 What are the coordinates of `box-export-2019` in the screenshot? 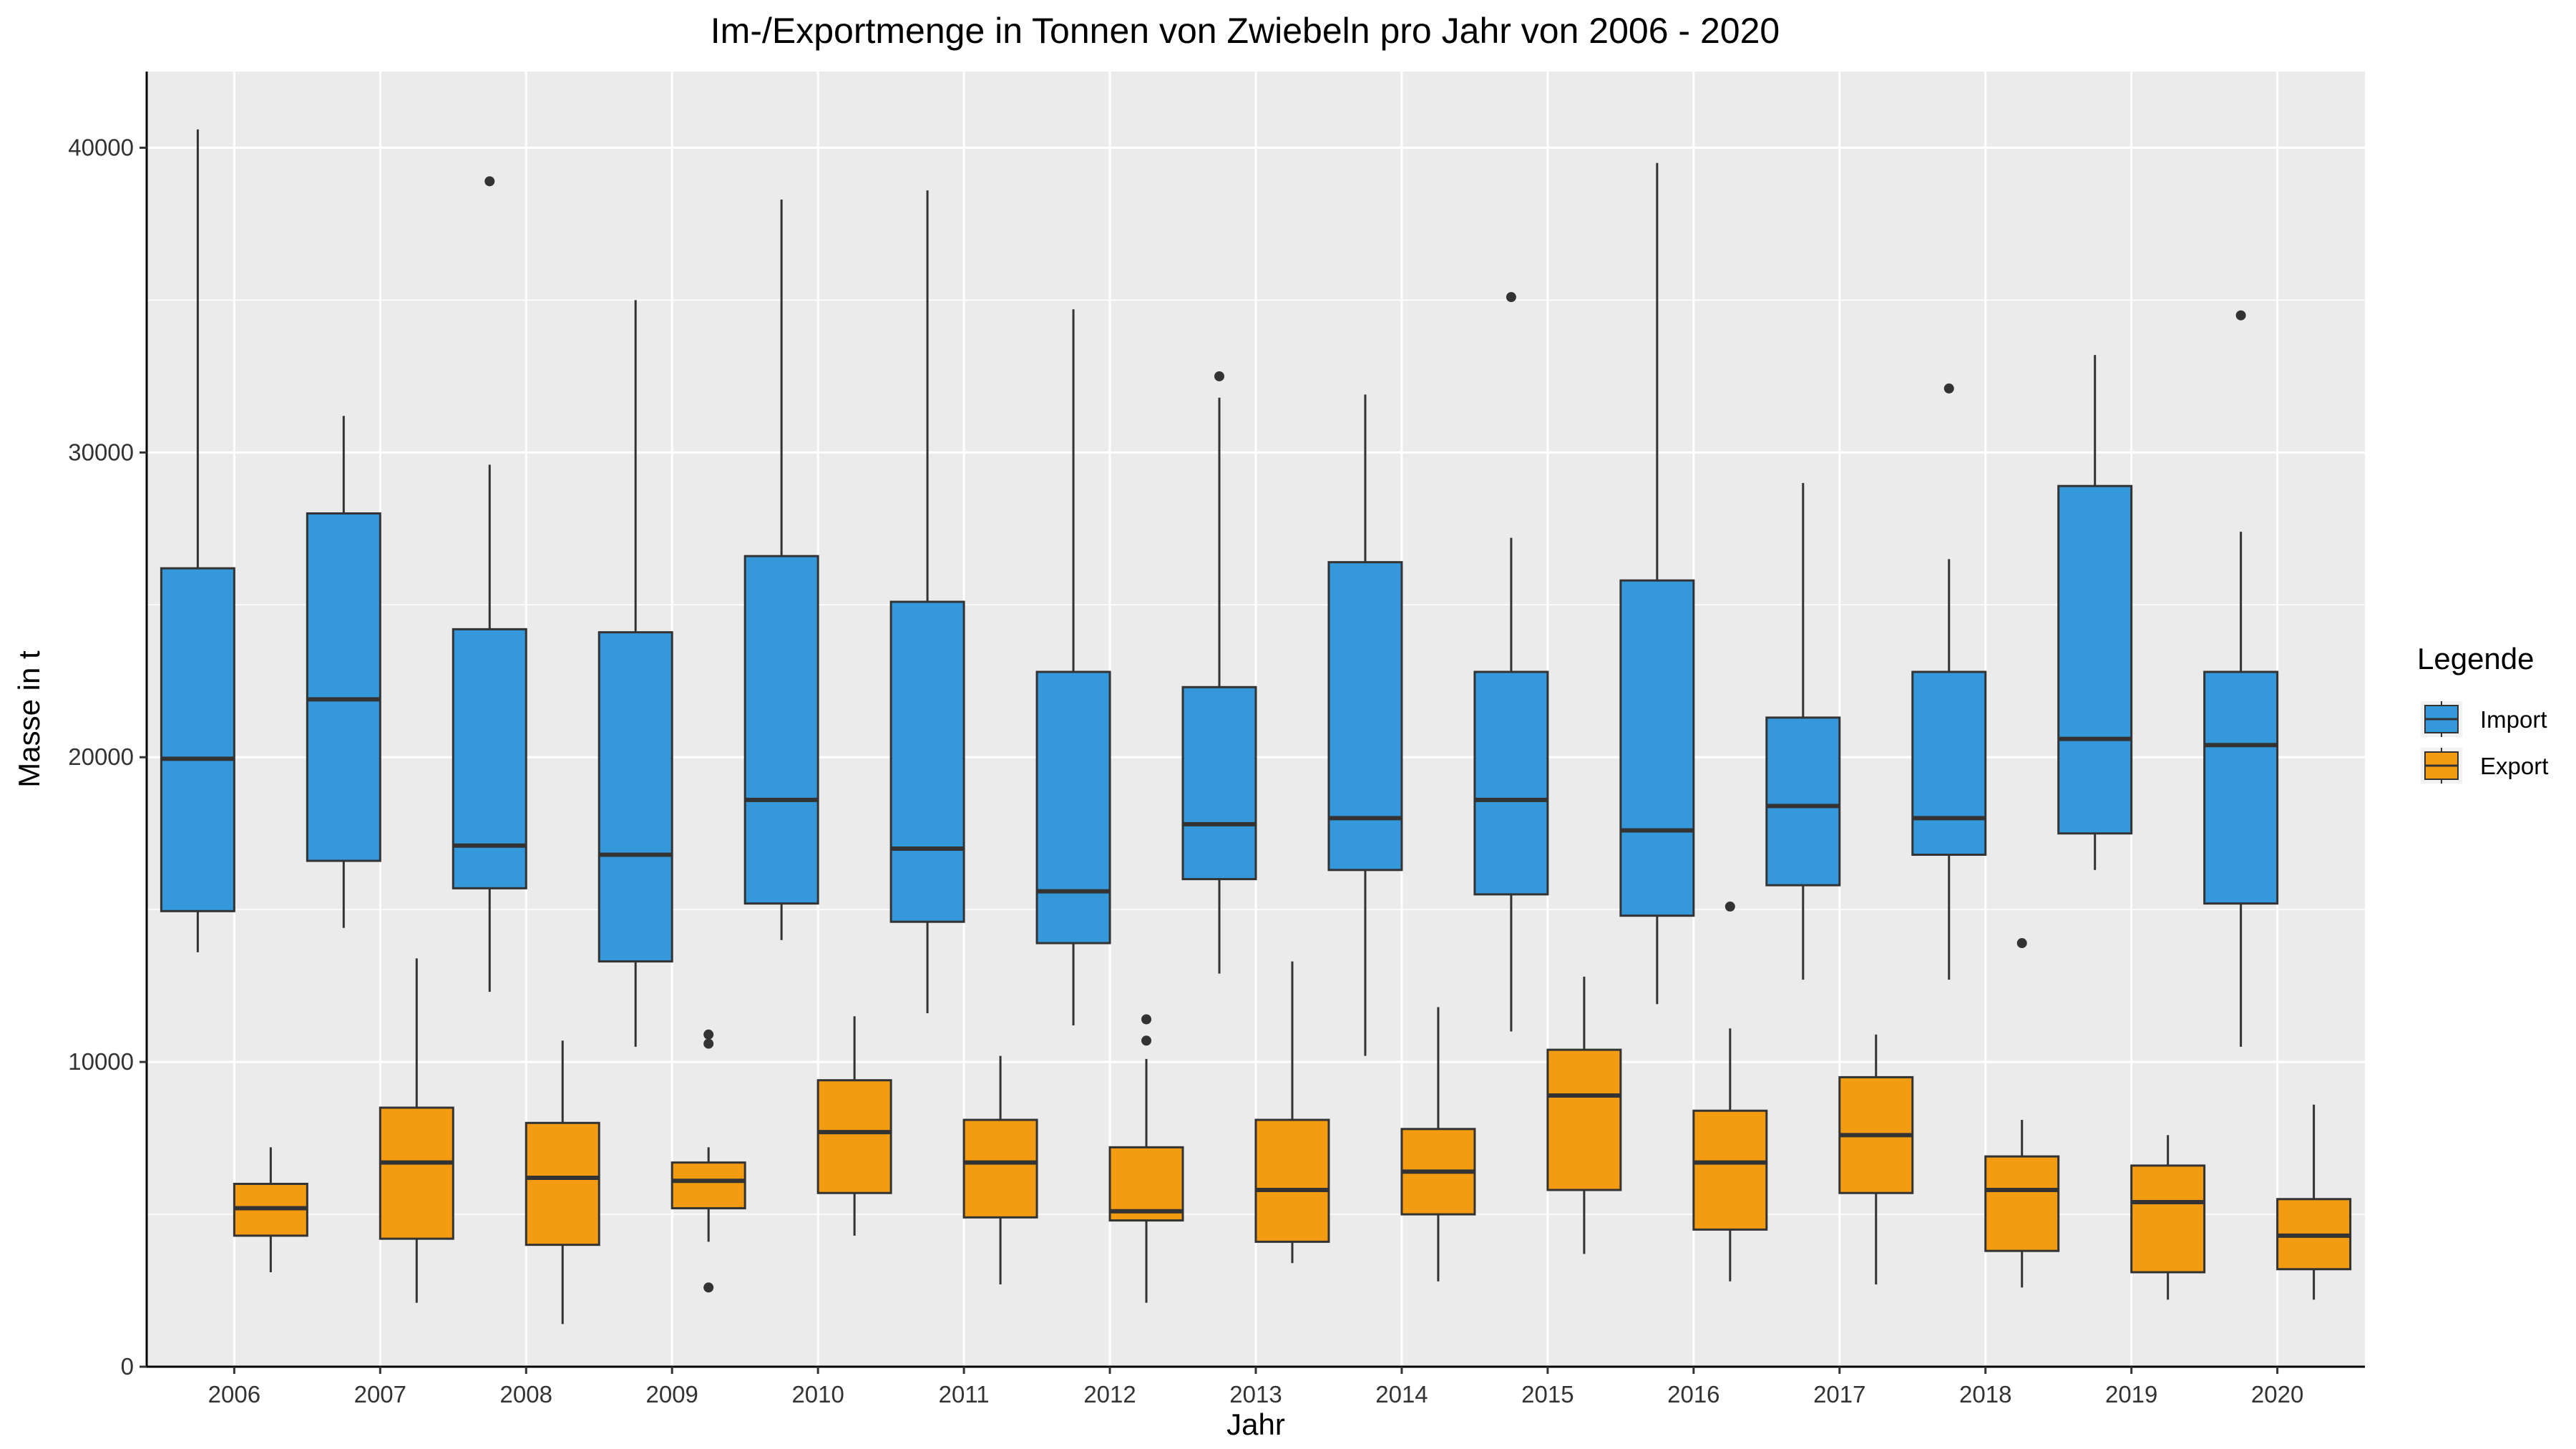 It's located at (2168, 1217).